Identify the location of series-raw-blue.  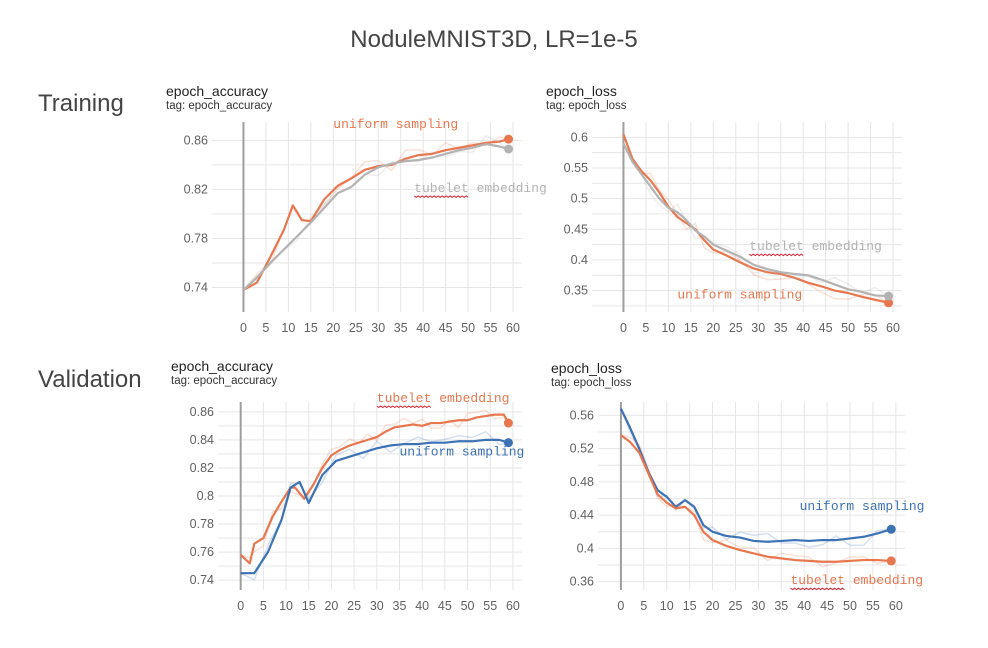
(756, 478).